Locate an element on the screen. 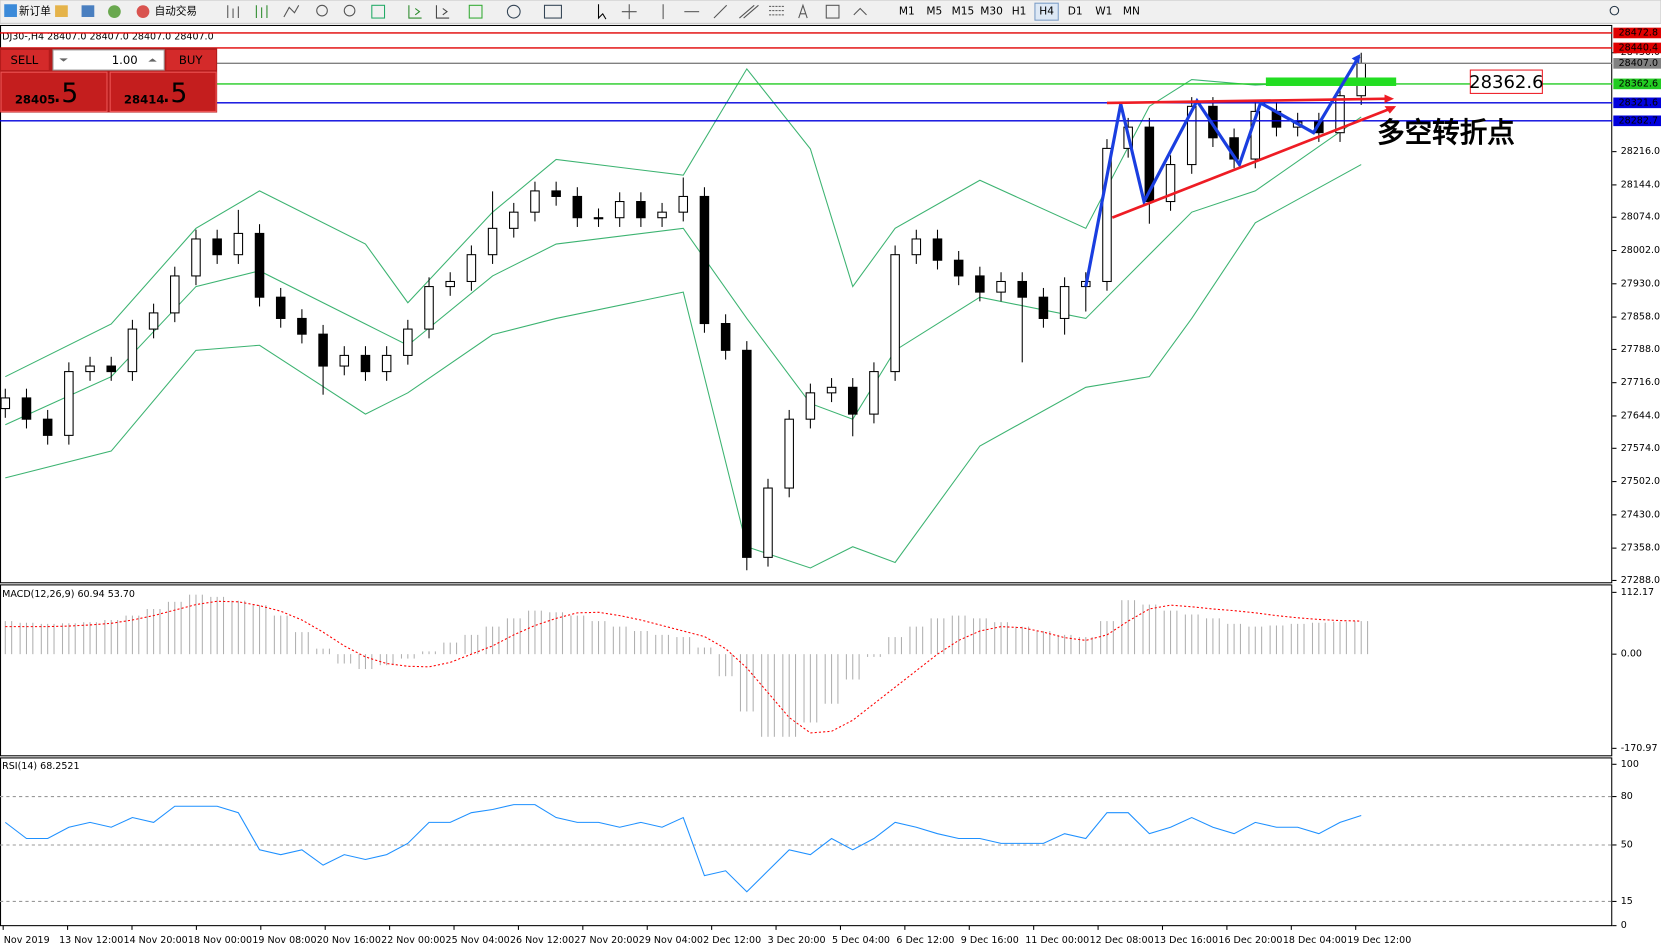  y-tick-label: 27788.0 is located at coordinates (1640, 349).